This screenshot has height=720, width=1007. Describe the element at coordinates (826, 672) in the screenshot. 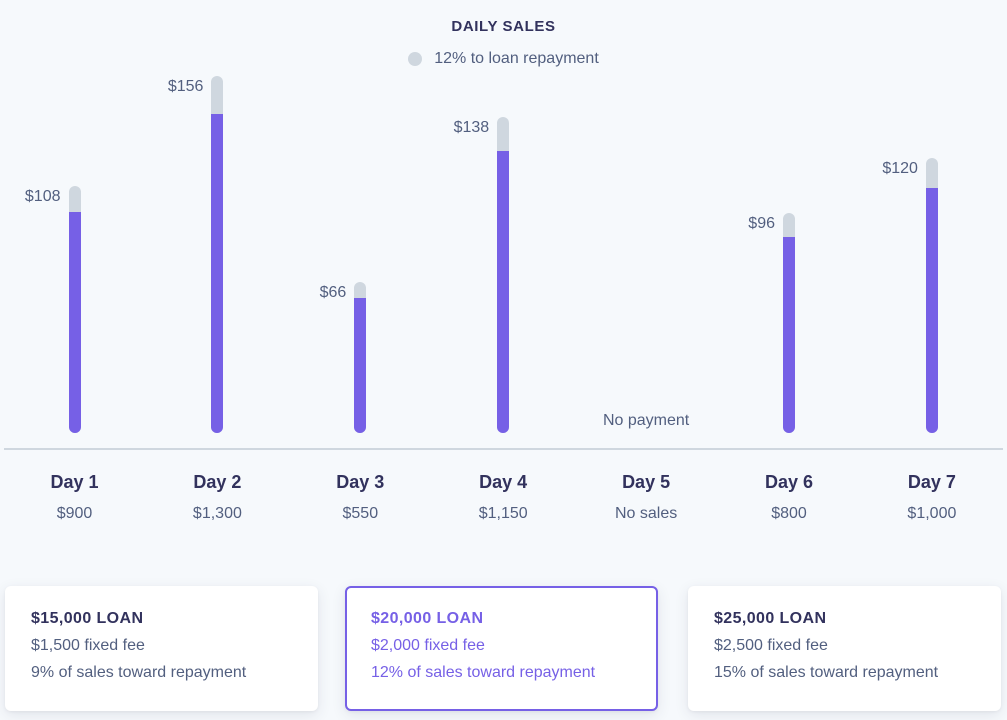

I see `loan-repayment-rate: 15% of sales toward repayment` at that location.